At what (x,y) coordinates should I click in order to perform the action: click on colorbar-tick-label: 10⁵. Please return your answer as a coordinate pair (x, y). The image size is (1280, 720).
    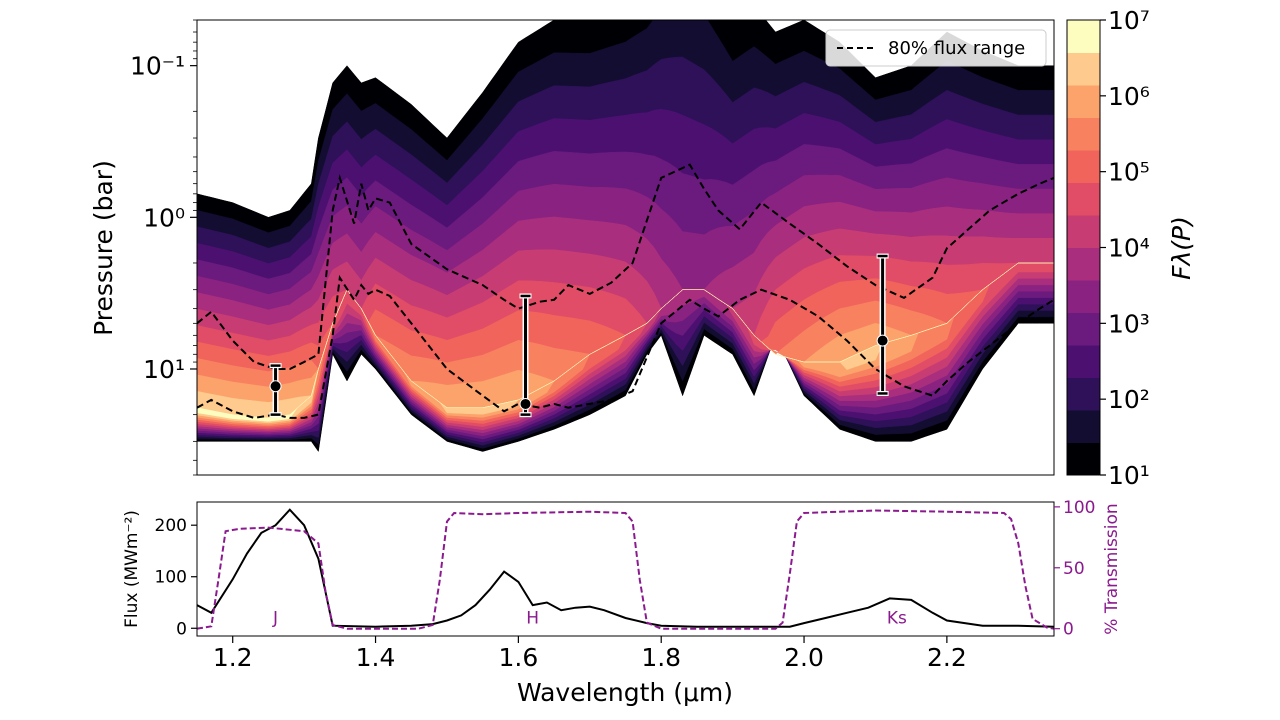
    Looking at the image, I should click on (1129, 172).